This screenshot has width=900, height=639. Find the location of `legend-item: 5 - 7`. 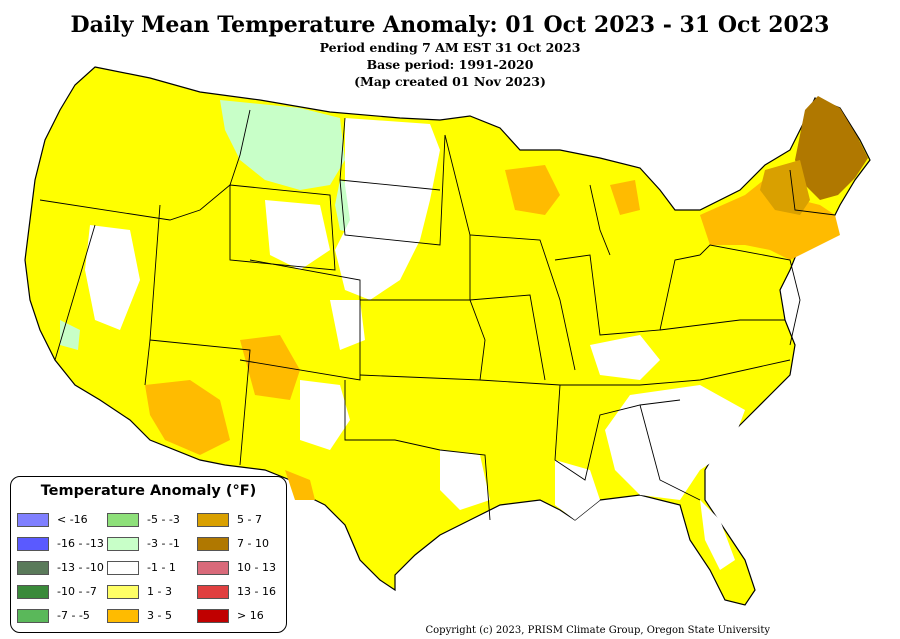

legend-item: 5 - 7 is located at coordinates (242, 520).